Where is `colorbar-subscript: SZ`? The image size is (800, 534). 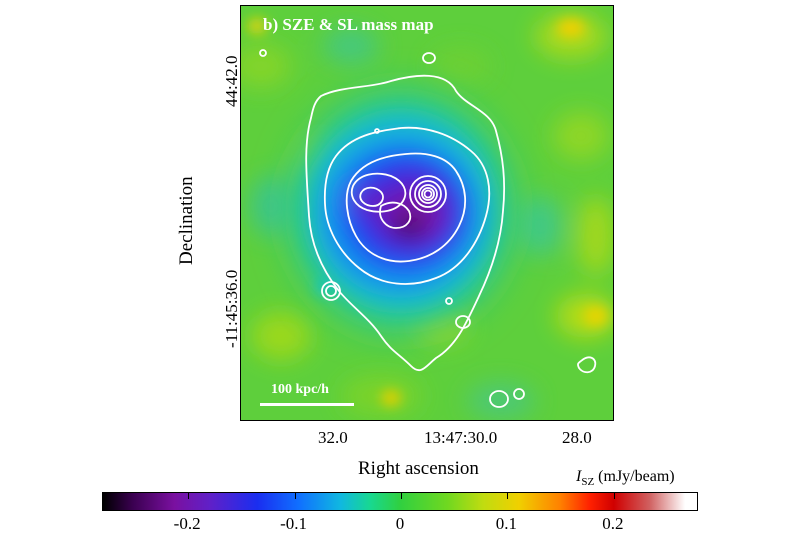 colorbar-subscript: SZ is located at coordinates (588, 482).